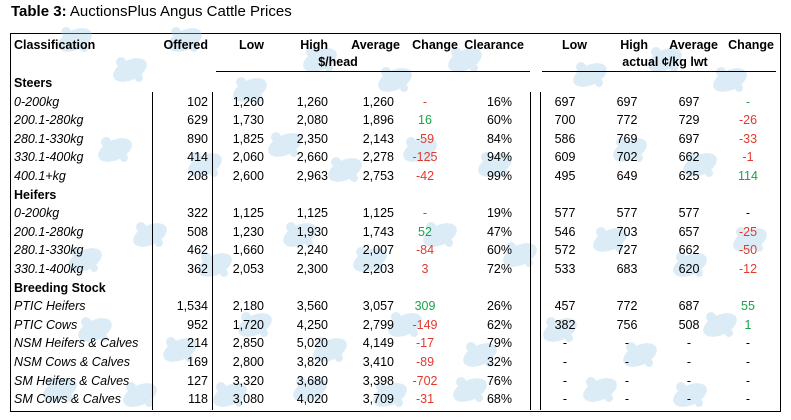 This screenshot has height=420, width=791. What do you see at coordinates (197, 343) in the screenshot?
I see `cell-offered: 214` at bounding box center [197, 343].